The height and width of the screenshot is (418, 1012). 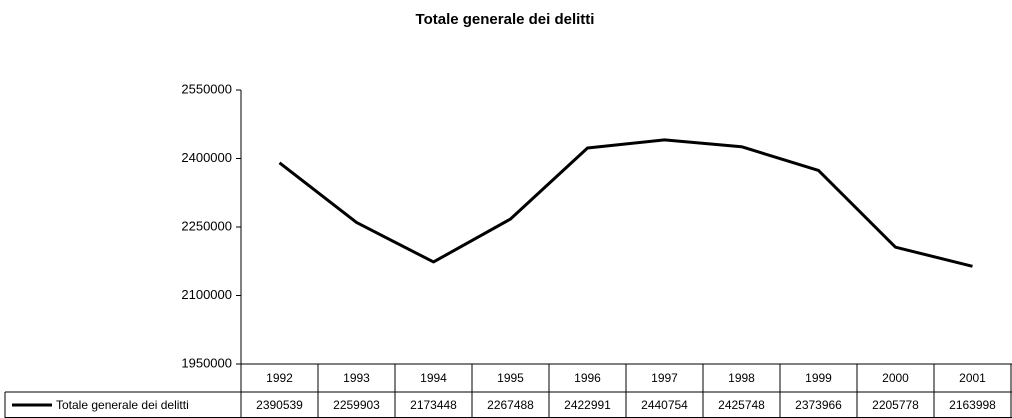 What do you see at coordinates (818, 405) in the screenshot?
I see `table-value: 2373966` at bounding box center [818, 405].